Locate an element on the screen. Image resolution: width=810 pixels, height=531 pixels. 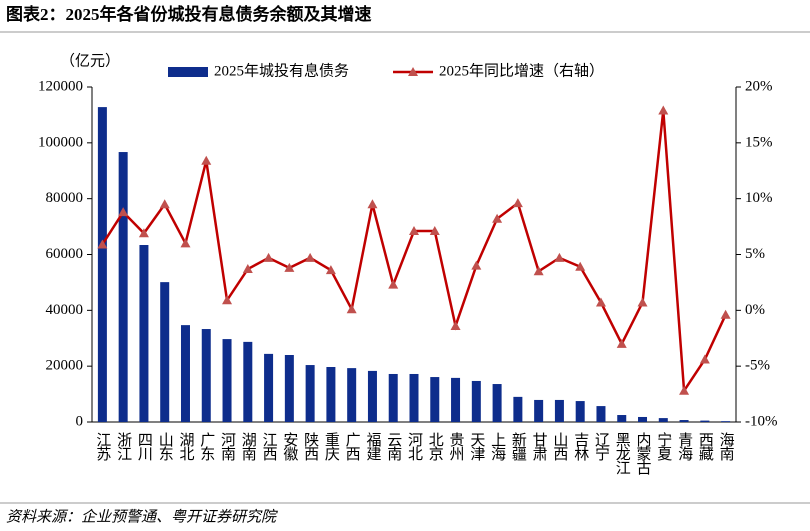
x-tick-label: 黑龙江 is located at coordinates (622, 453).